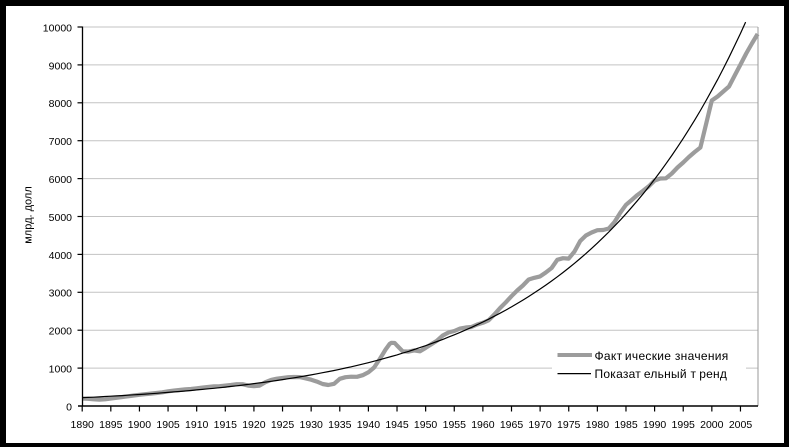  What do you see at coordinates (61, 66) in the screenshot?
I see `svg-text: 9000` at bounding box center [61, 66].